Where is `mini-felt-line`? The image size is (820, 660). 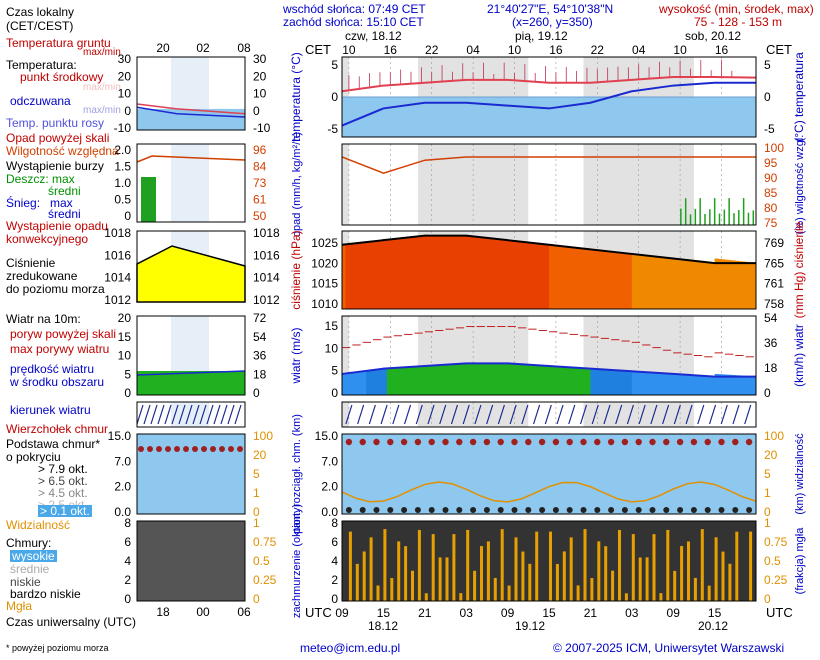
mini-felt-line is located at coordinates (191, 112).